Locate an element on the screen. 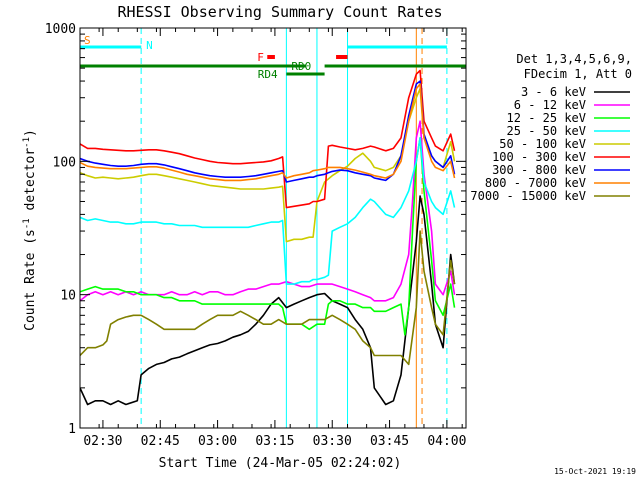  x-tick-label-0: 02:30 is located at coordinates (102, 441).